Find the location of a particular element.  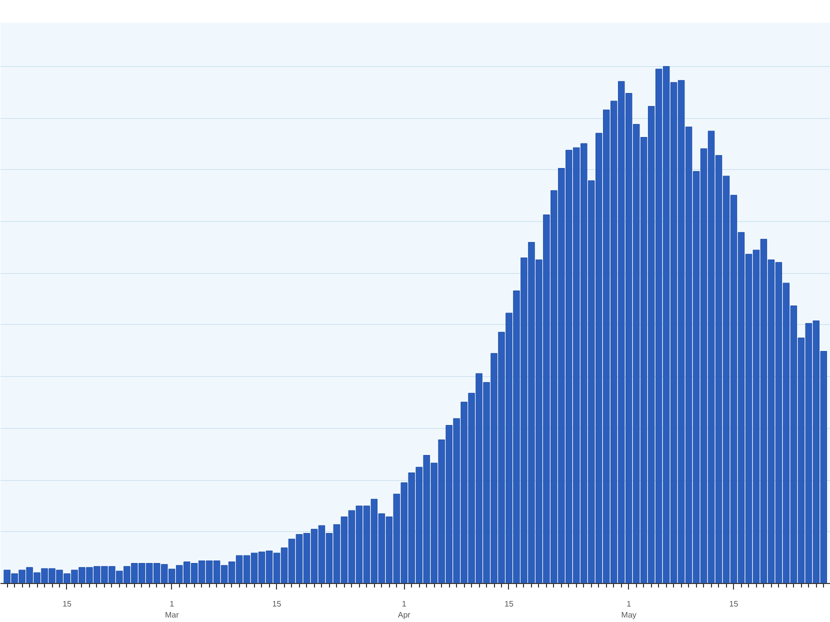

x-tick-label: 1 Apr is located at coordinates (404, 610).